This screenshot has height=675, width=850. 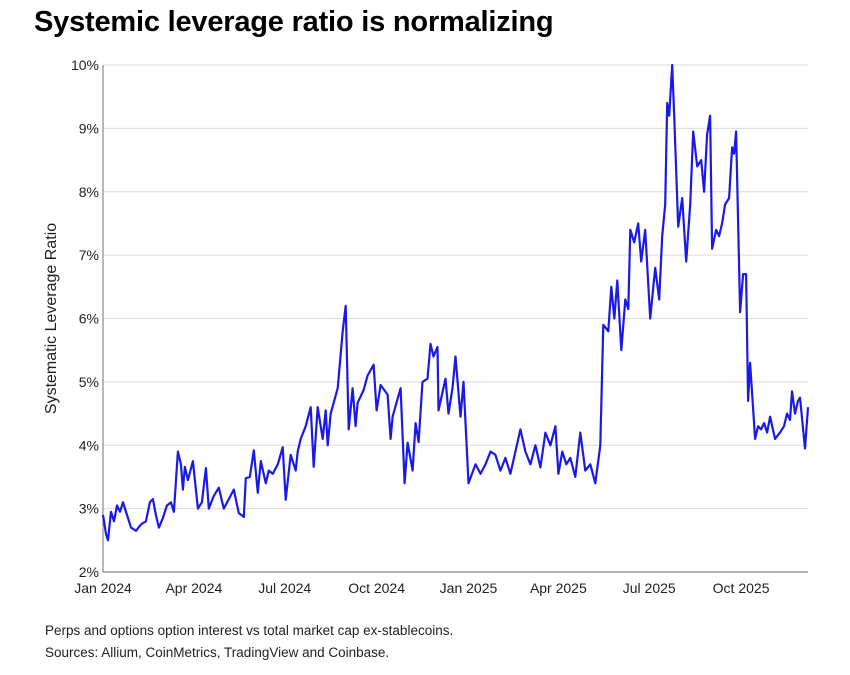 What do you see at coordinates (85, 65) in the screenshot?
I see `y-tick-label: 10%` at bounding box center [85, 65].